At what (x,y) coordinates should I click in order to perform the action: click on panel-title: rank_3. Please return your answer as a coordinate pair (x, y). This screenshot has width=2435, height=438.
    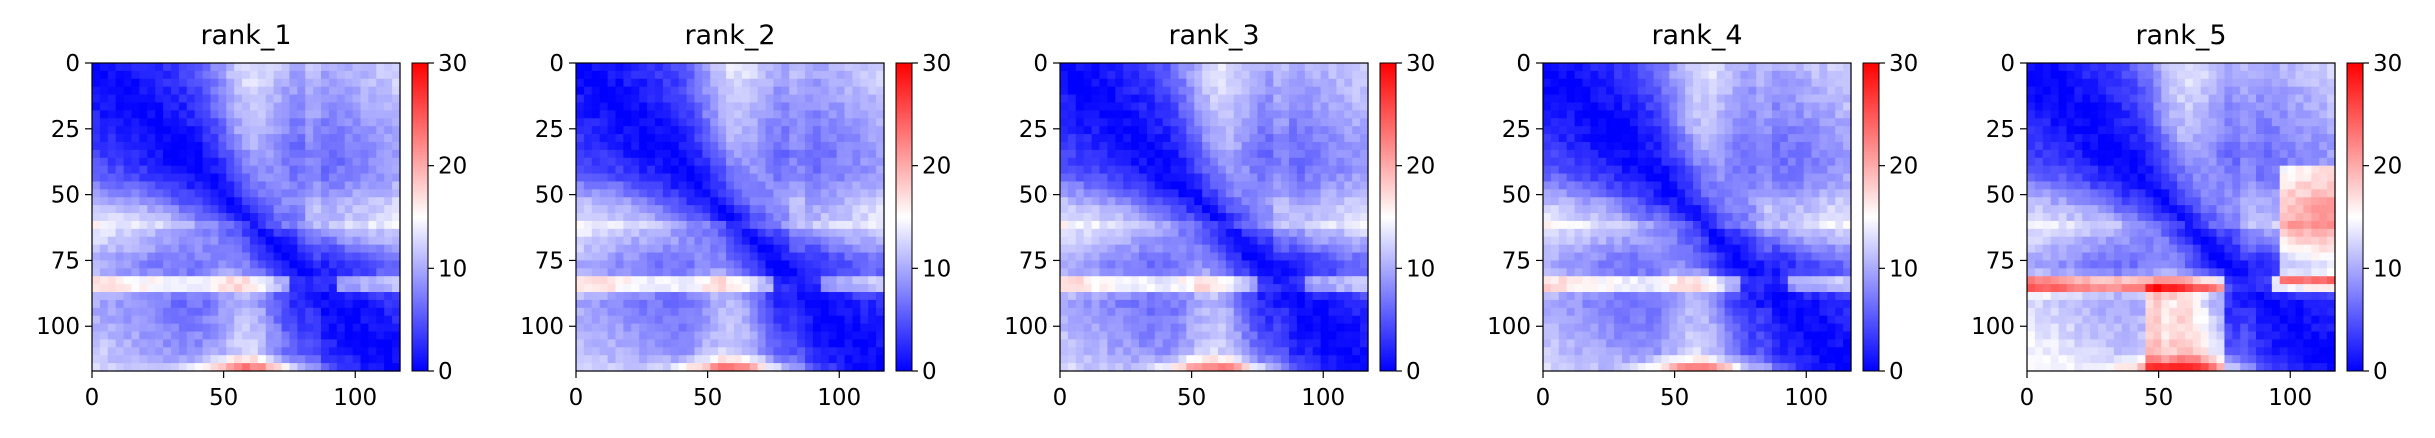
    Looking at the image, I should click on (1213, 35).